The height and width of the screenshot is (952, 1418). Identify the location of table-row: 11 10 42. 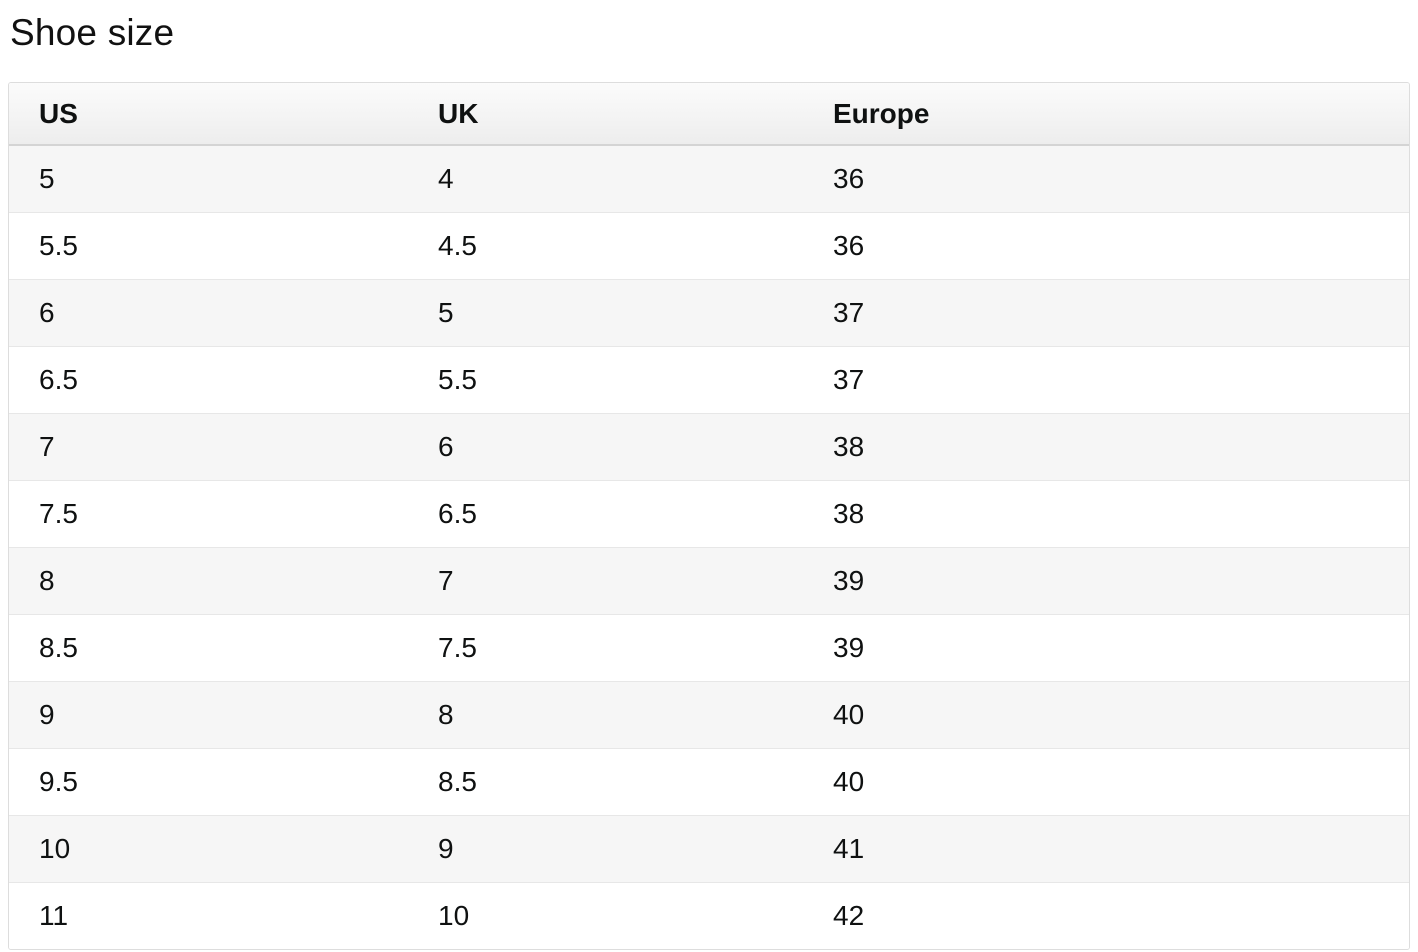
(709, 915).